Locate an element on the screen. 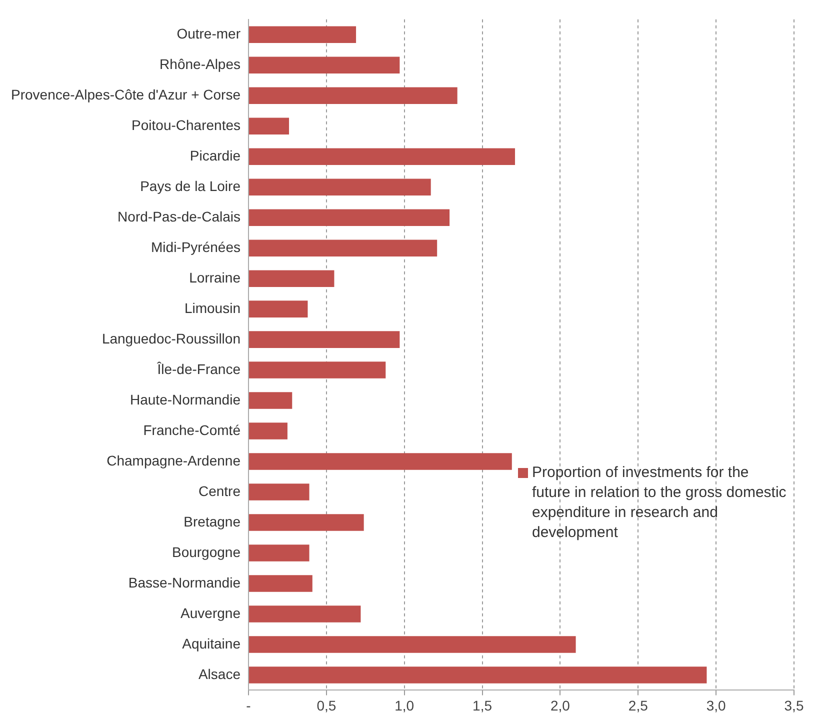 The width and height of the screenshot is (814, 720). y-tick-label: Champagne-Ardenne is located at coordinates (173, 460).